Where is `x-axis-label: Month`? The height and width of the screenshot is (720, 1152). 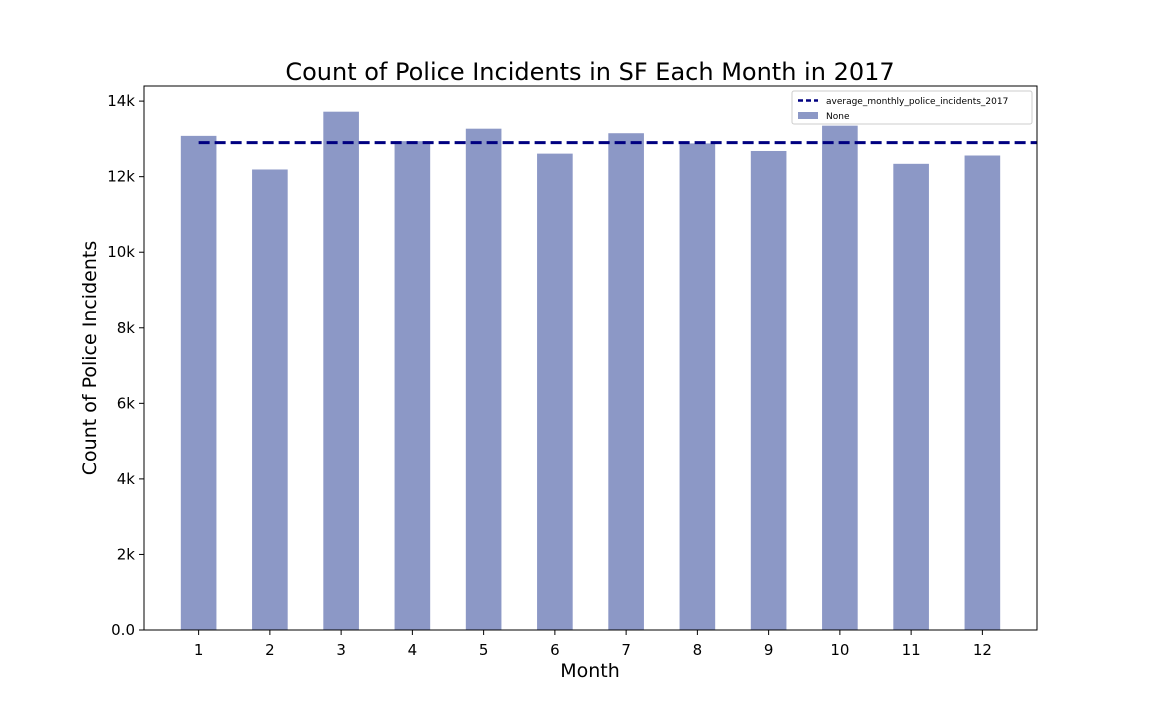 x-axis-label: Month is located at coordinates (590, 671).